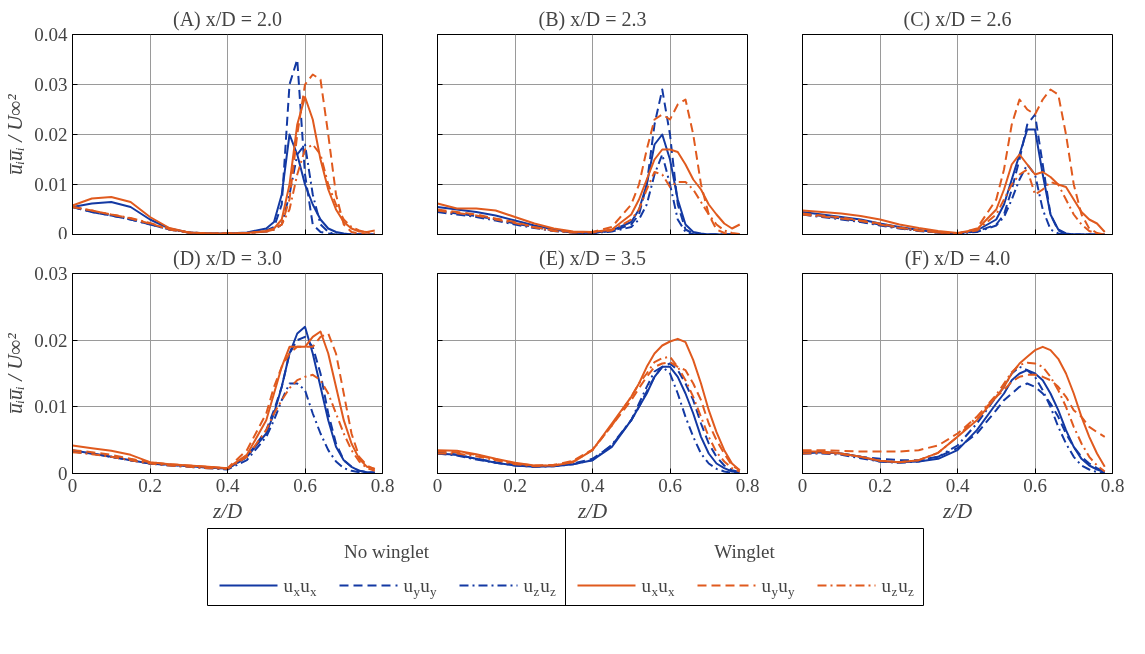 The image size is (1145, 654). What do you see at coordinates (957, 19) in the screenshot?
I see `chart-title: (C) x/D = 2.6` at bounding box center [957, 19].